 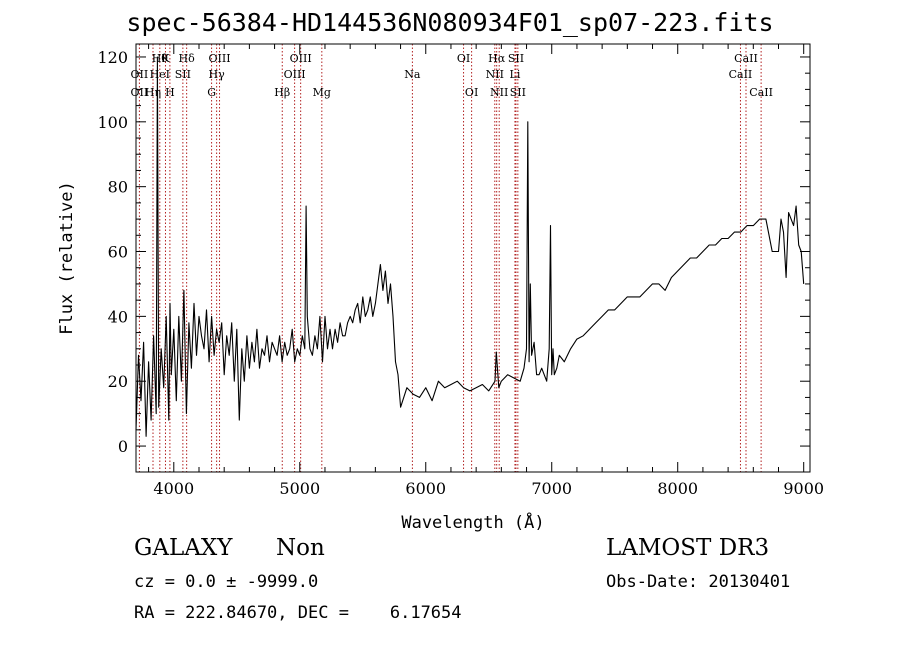 I want to click on x-axis-label: Wavelength (Å), so click(x=472, y=522).